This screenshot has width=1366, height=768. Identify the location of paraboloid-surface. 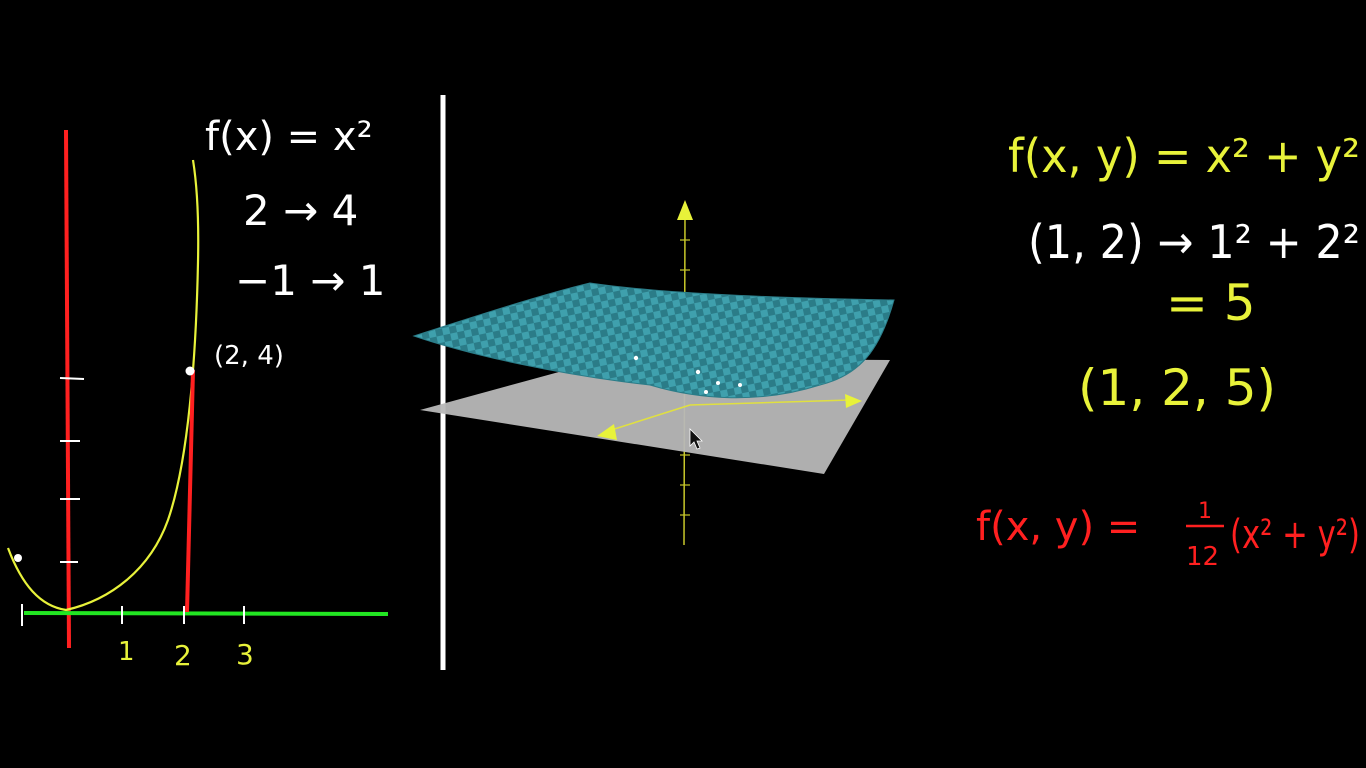
(653, 340).